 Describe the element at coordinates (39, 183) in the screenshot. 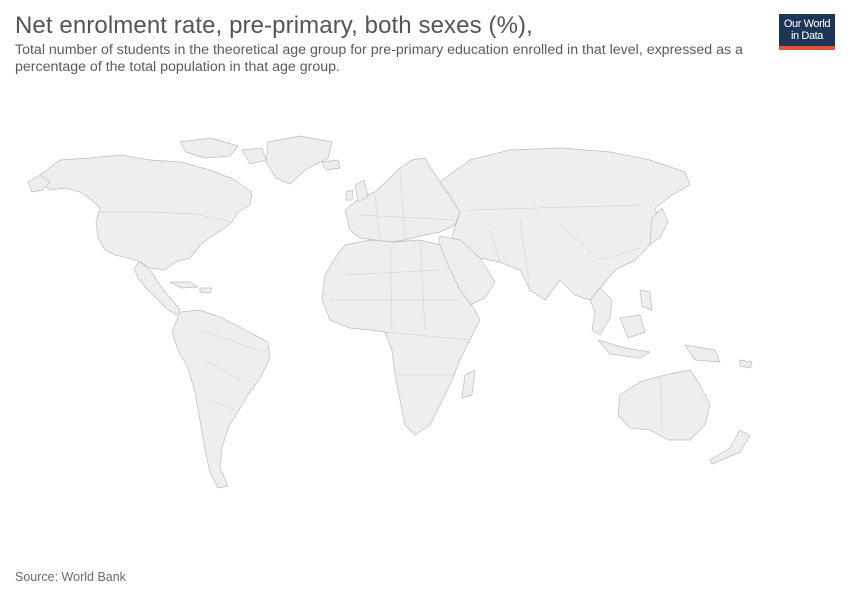

I see `region-alaska` at that location.